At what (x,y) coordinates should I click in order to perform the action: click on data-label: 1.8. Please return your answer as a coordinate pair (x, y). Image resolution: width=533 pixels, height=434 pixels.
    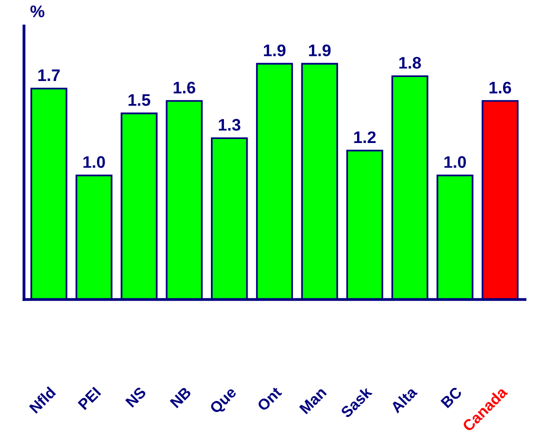
    Looking at the image, I should click on (410, 62).